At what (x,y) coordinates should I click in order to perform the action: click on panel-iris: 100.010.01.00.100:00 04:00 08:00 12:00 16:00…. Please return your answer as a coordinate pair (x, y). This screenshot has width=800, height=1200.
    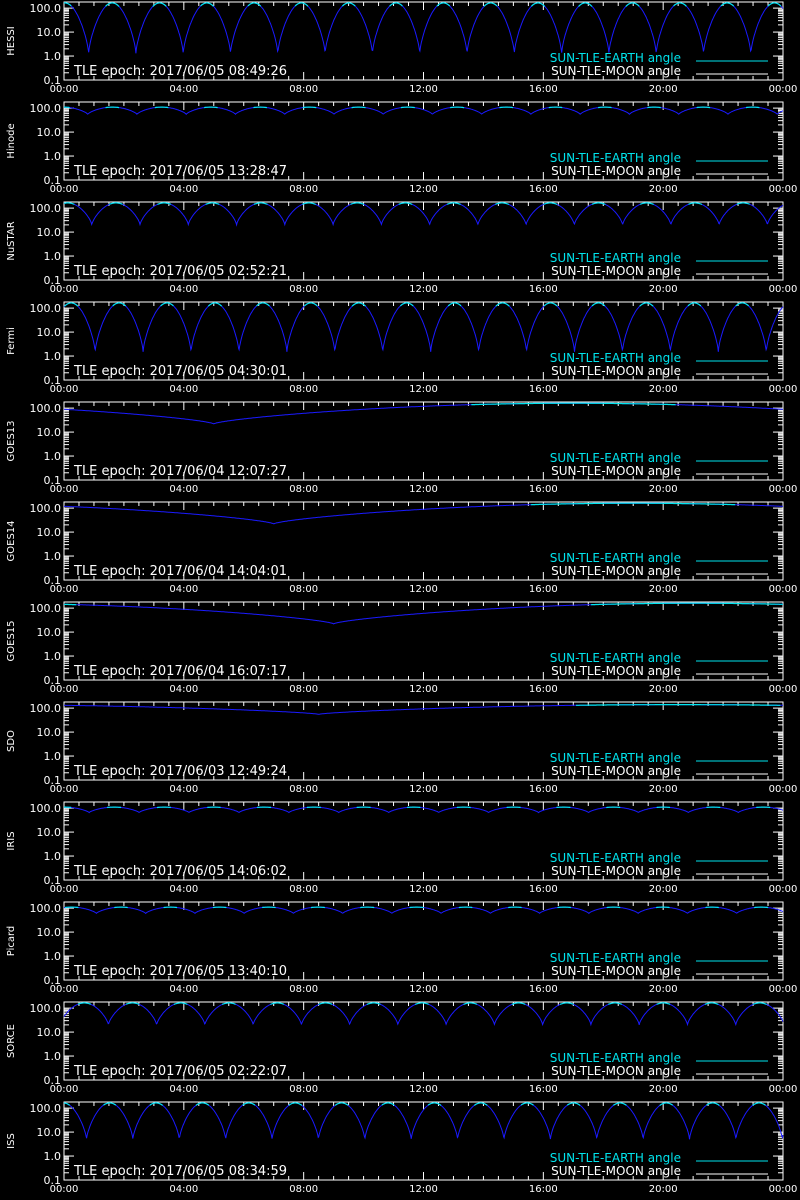
    Looking at the image, I should click on (401, 848).